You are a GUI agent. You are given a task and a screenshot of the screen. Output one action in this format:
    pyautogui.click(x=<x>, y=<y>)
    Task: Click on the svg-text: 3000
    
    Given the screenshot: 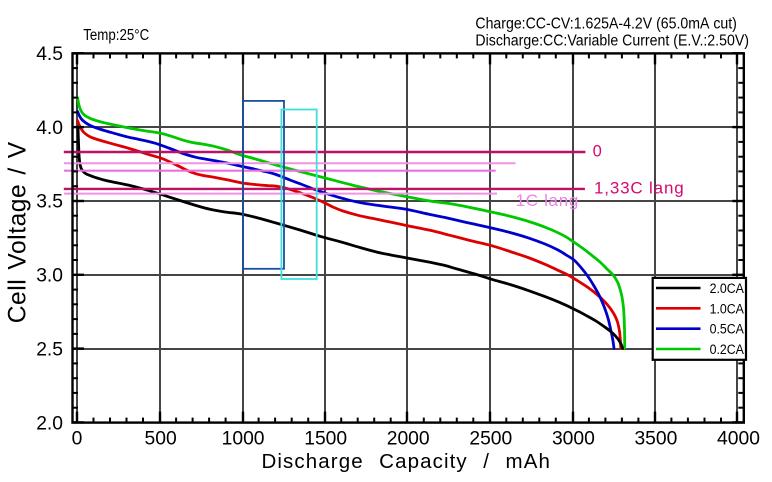 What is the action you would take?
    pyautogui.click(x=573, y=439)
    